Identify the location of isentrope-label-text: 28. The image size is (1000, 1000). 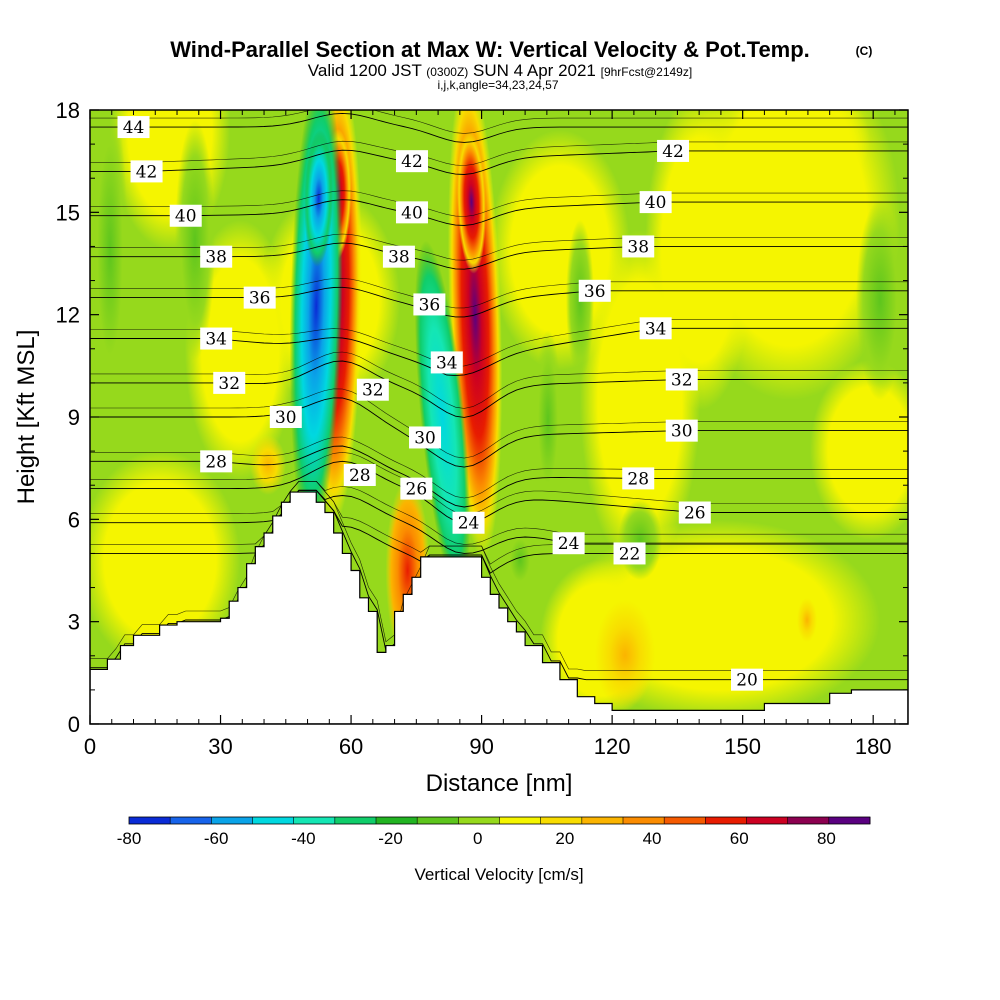
(216, 462).